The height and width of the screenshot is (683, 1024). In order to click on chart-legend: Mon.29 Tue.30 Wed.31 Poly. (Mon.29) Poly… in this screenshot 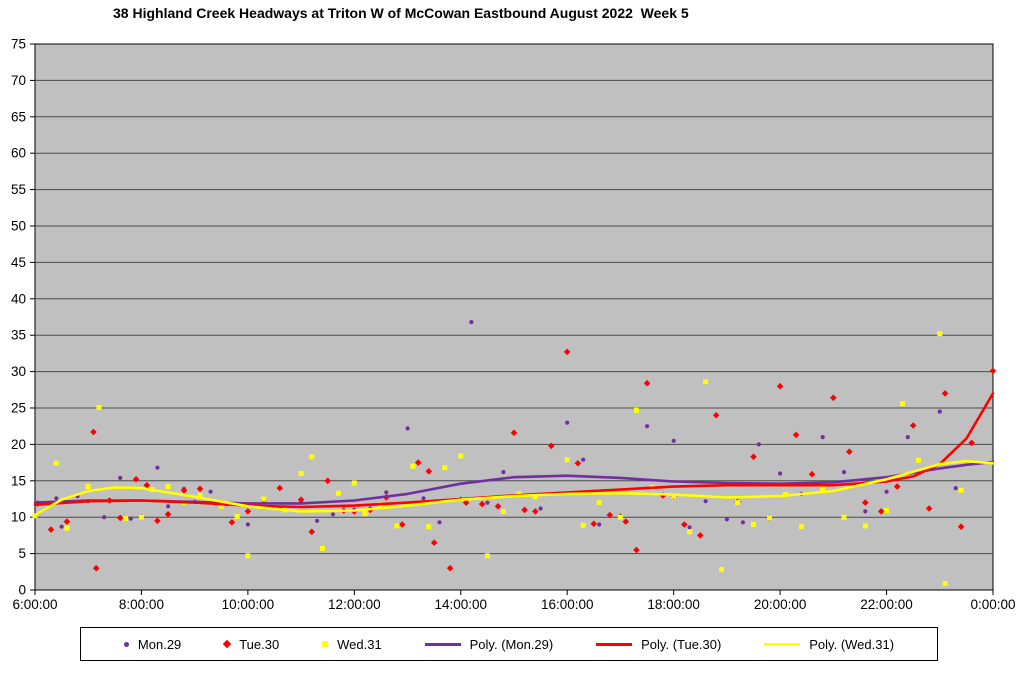, I will do `click(509, 644)`.